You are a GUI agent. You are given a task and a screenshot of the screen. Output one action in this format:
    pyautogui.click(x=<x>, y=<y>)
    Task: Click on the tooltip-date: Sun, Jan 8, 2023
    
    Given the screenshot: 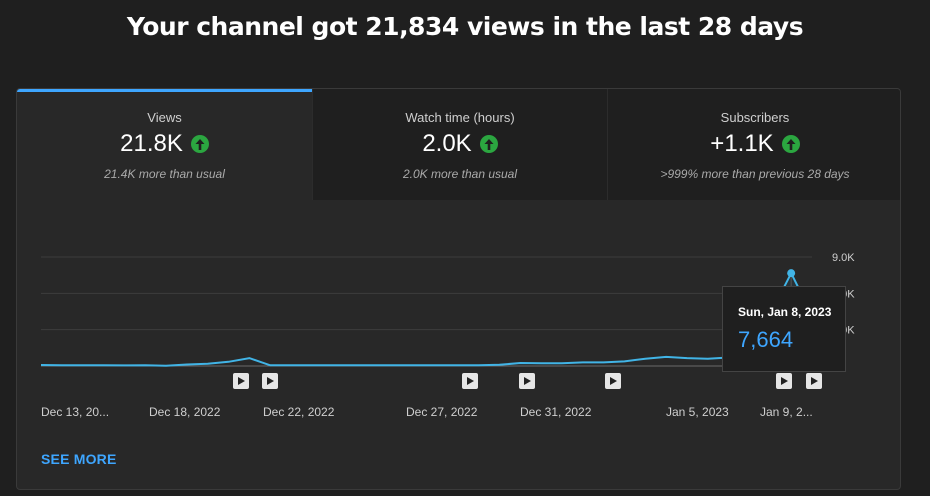 What is the action you would take?
    pyautogui.click(x=785, y=312)
    